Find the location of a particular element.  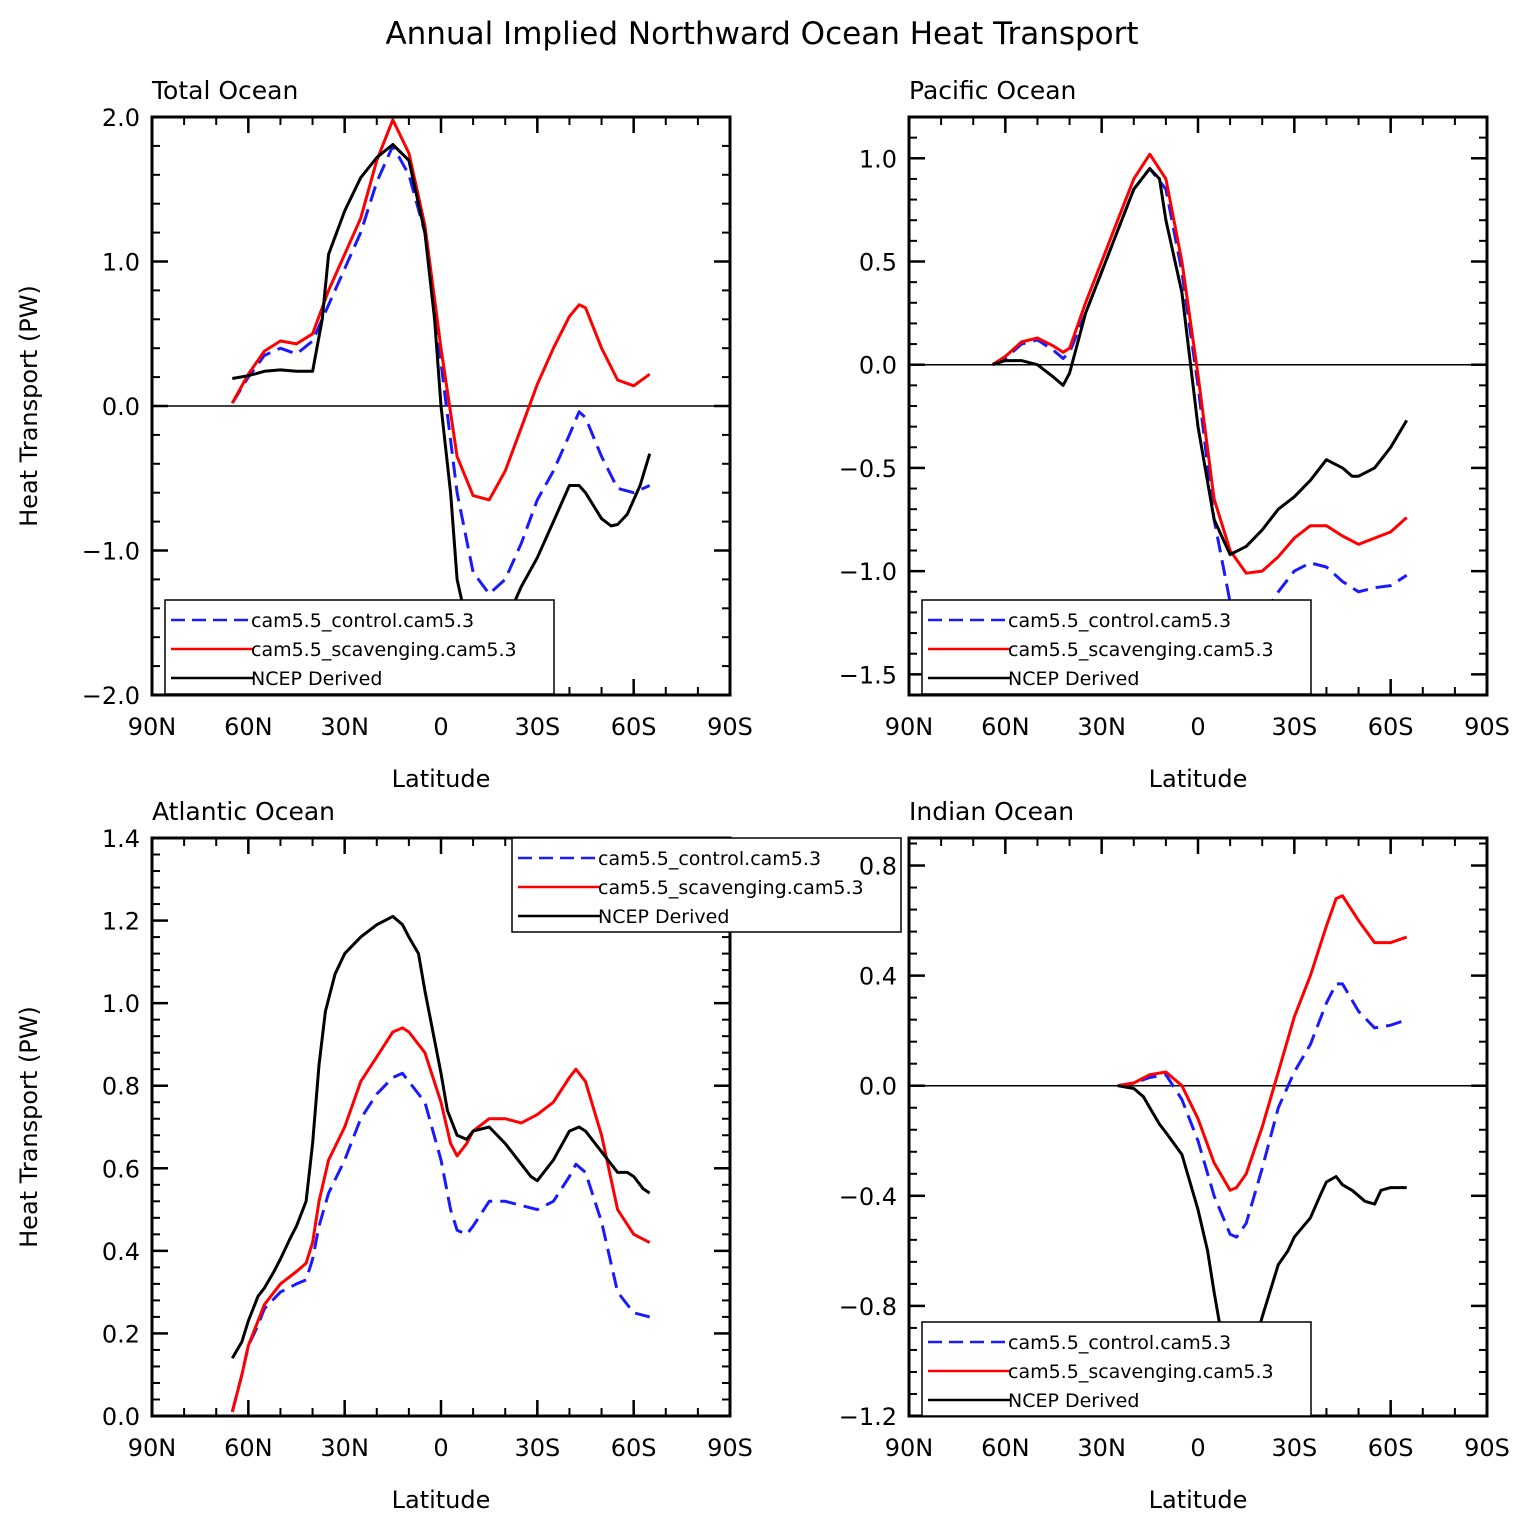

panel-title: Pacific Ocean is located at coordinates (992, 90).